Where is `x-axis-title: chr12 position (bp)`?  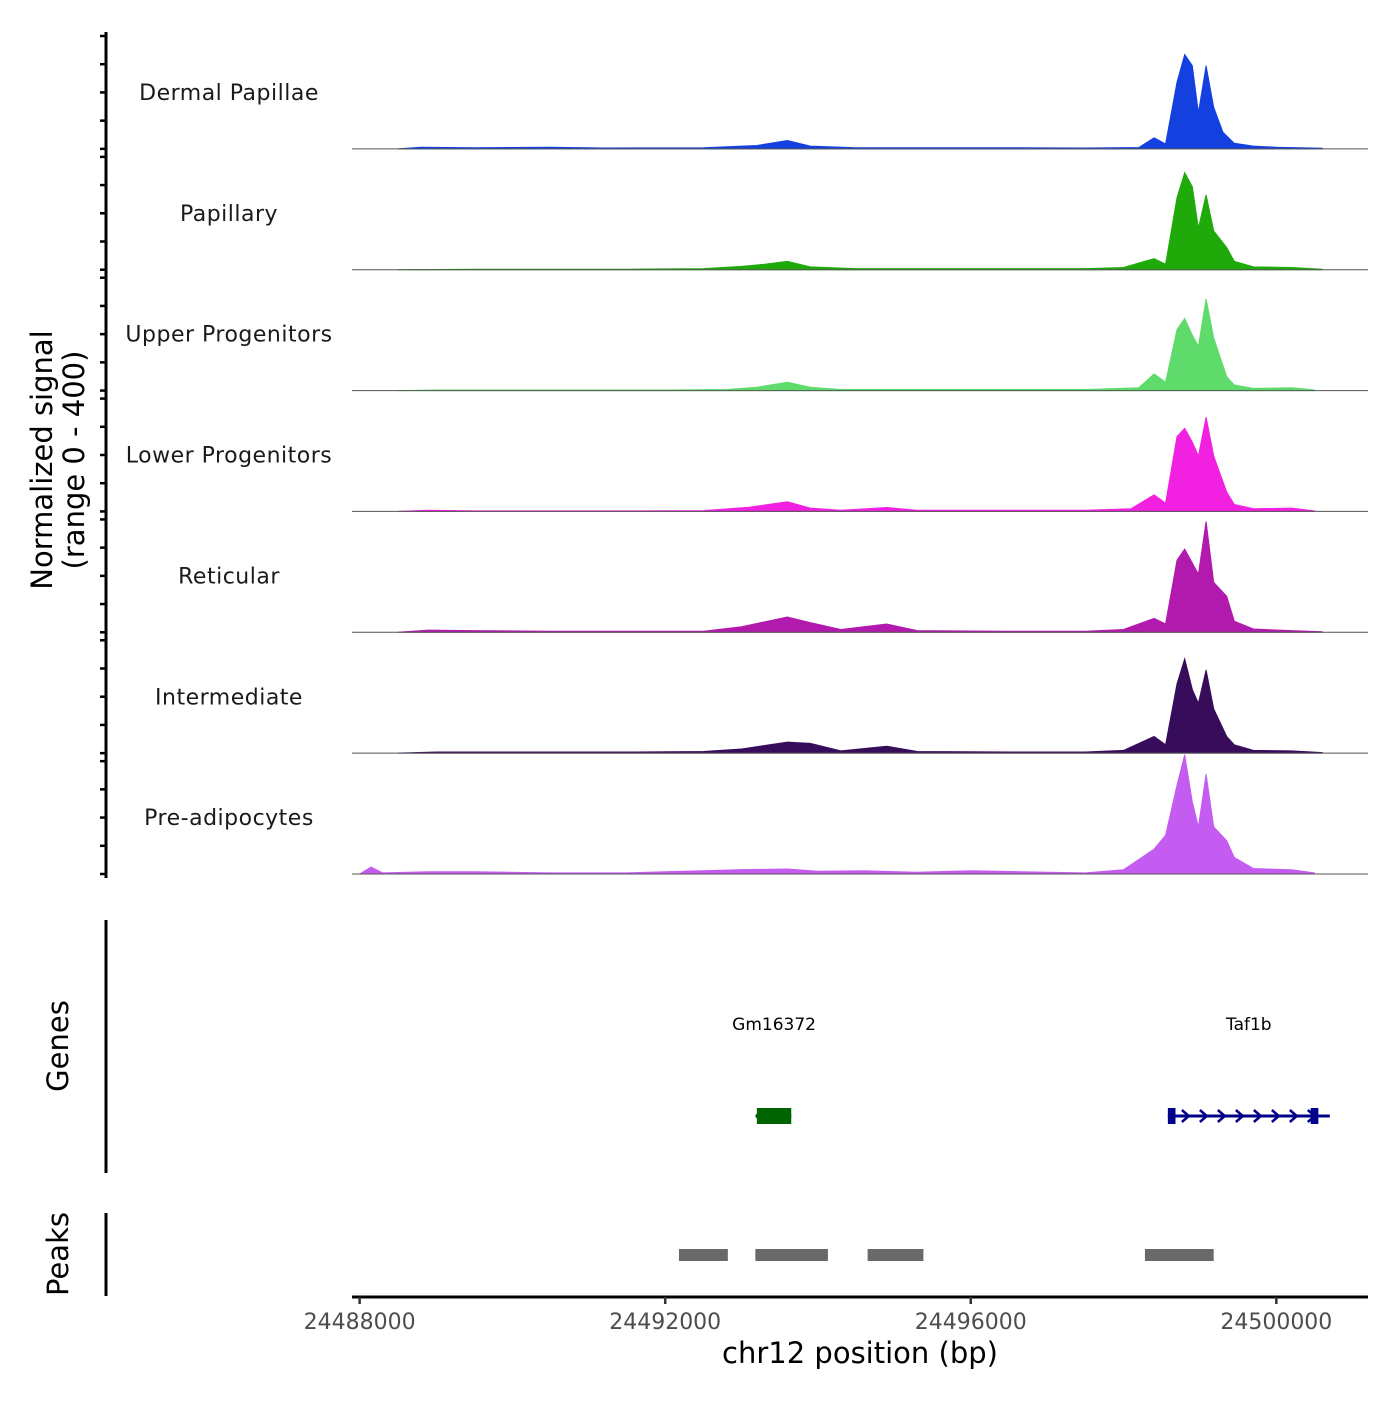
x-axis-title: chr12 position (bp) is located at coordinates (860, 1353).